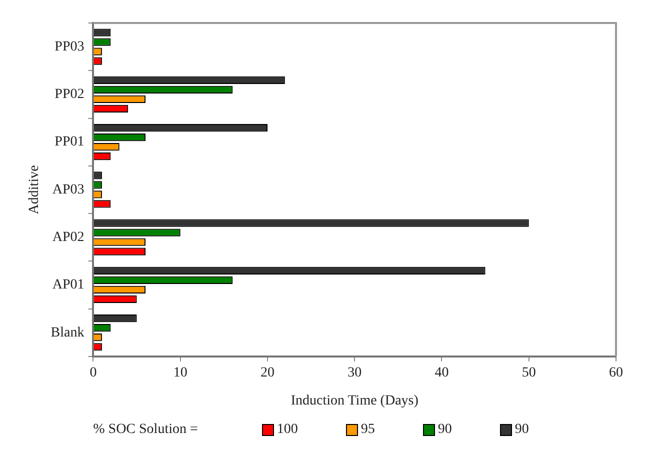 This screenshot has height=455, width=646. Describe the element at coordinates (68, 237) in the screenshot. I see `y-tick-label: AP02` at that location.